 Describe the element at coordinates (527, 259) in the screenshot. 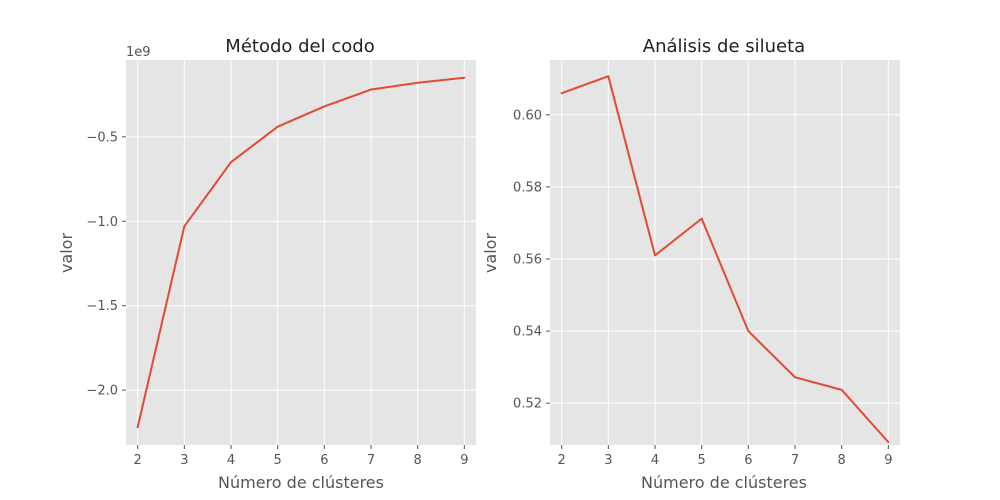

I see `y-tick-label: 0.56` at that location.